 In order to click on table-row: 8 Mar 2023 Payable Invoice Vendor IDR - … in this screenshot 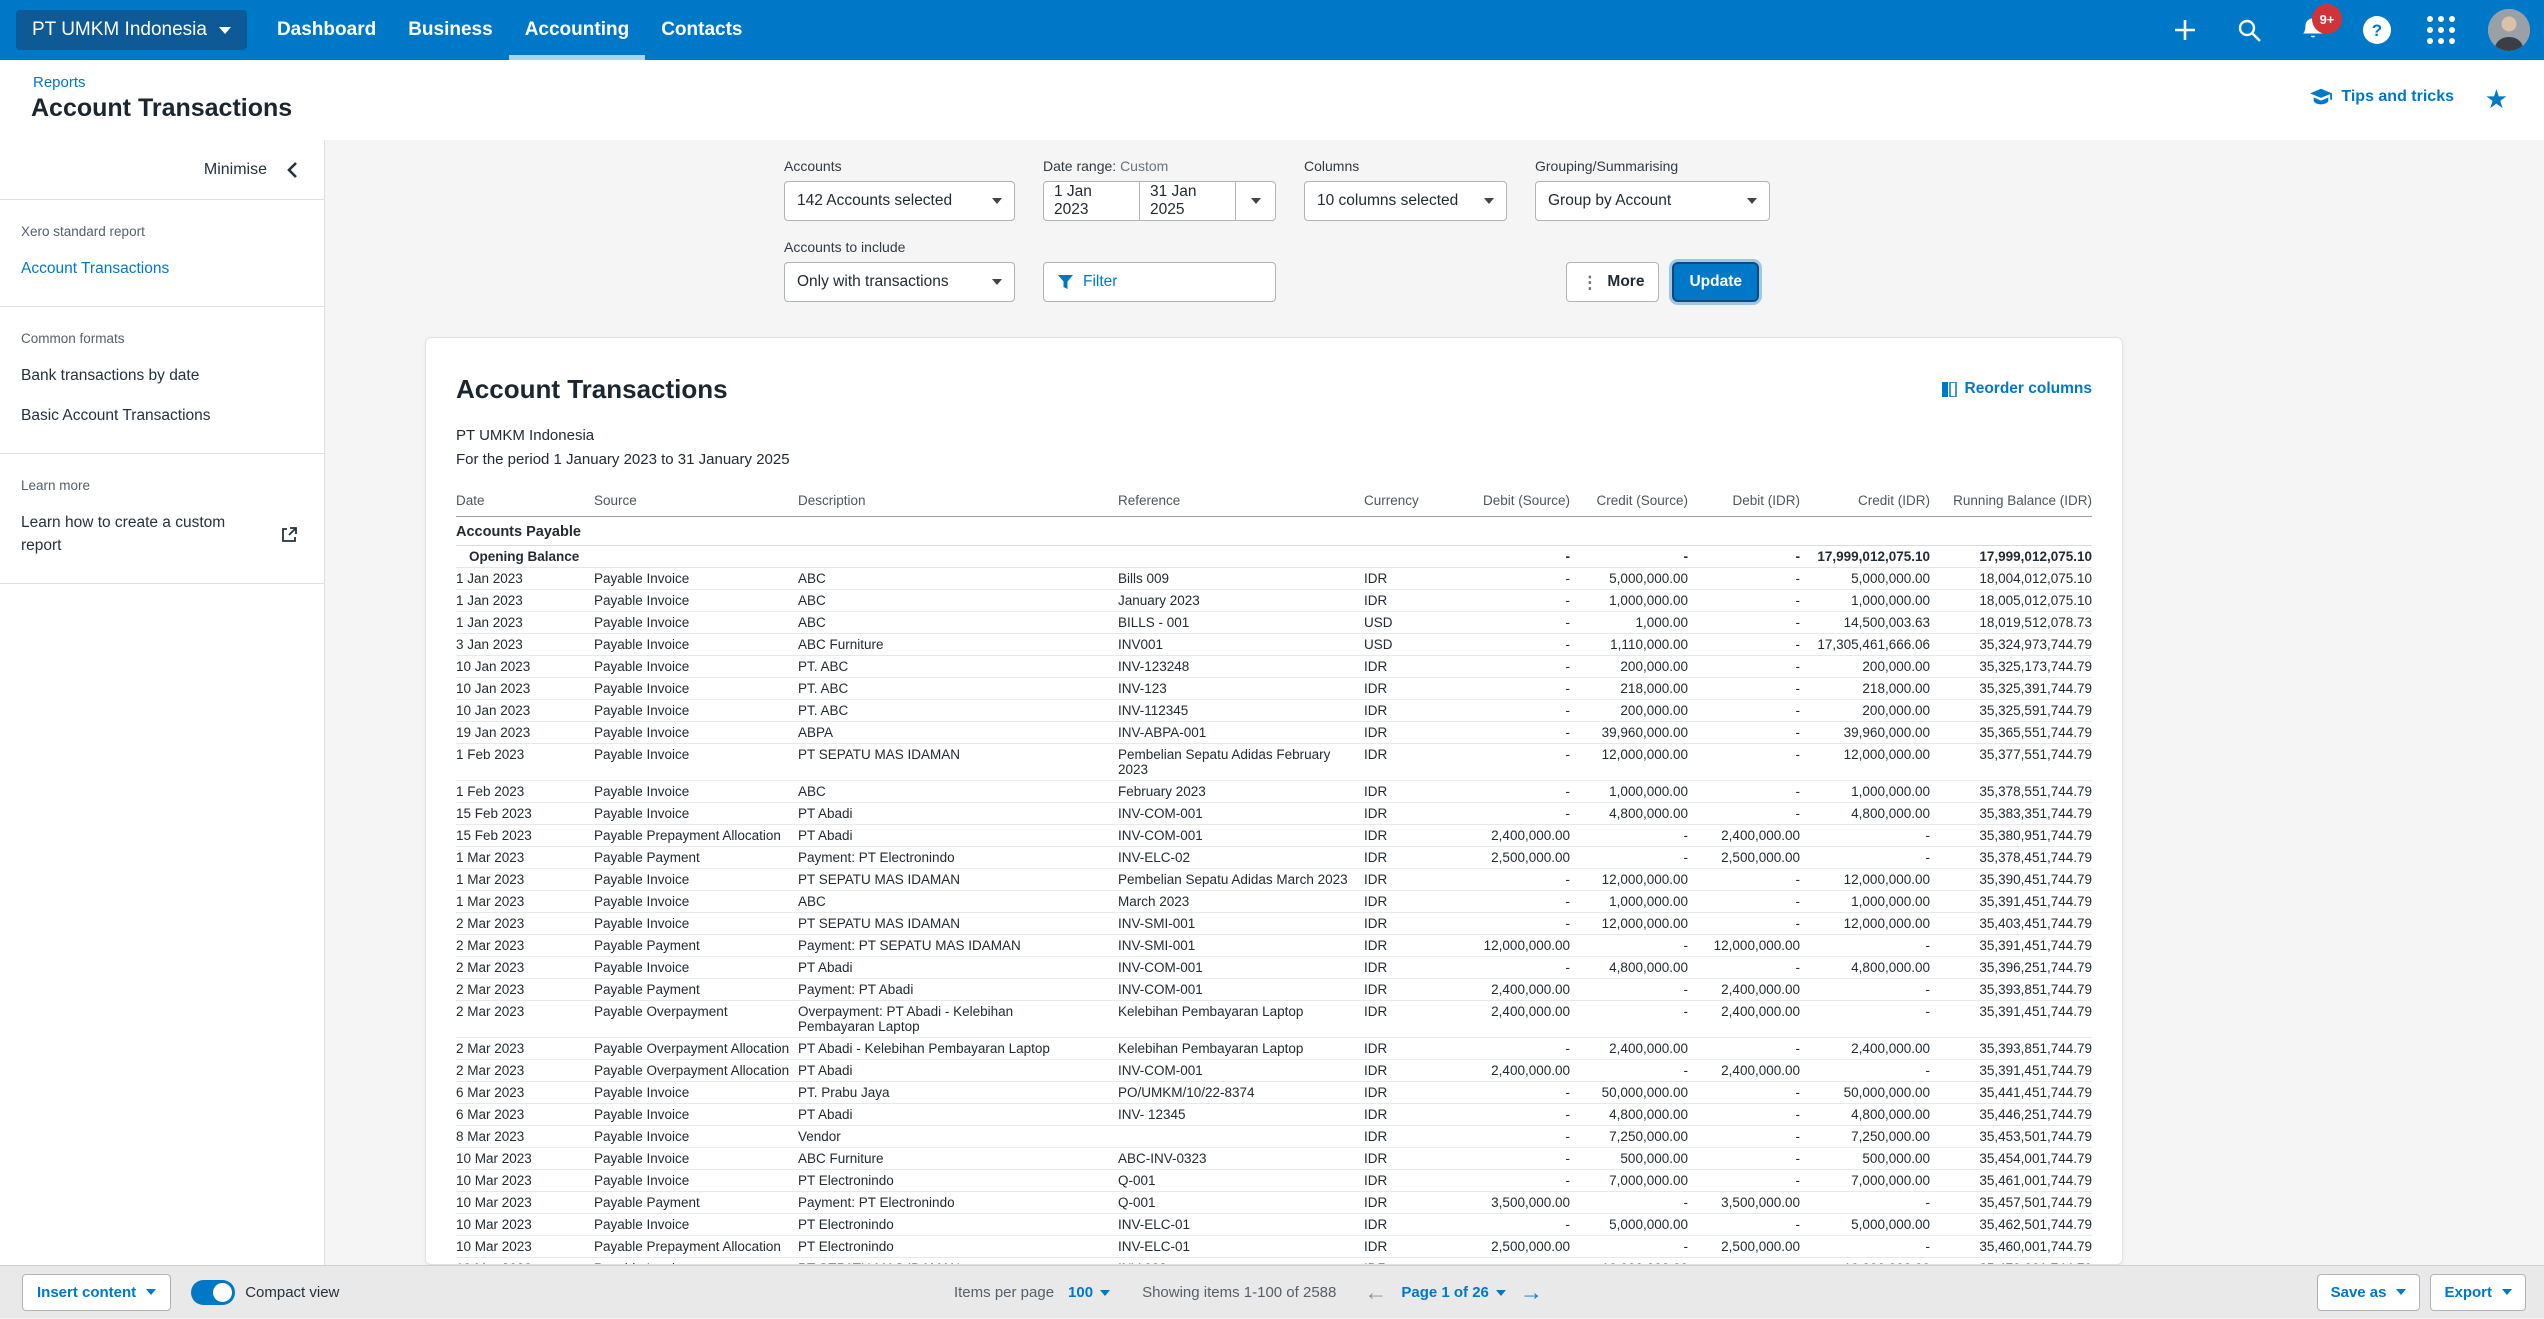, I will do `click(1274, 1136)`.